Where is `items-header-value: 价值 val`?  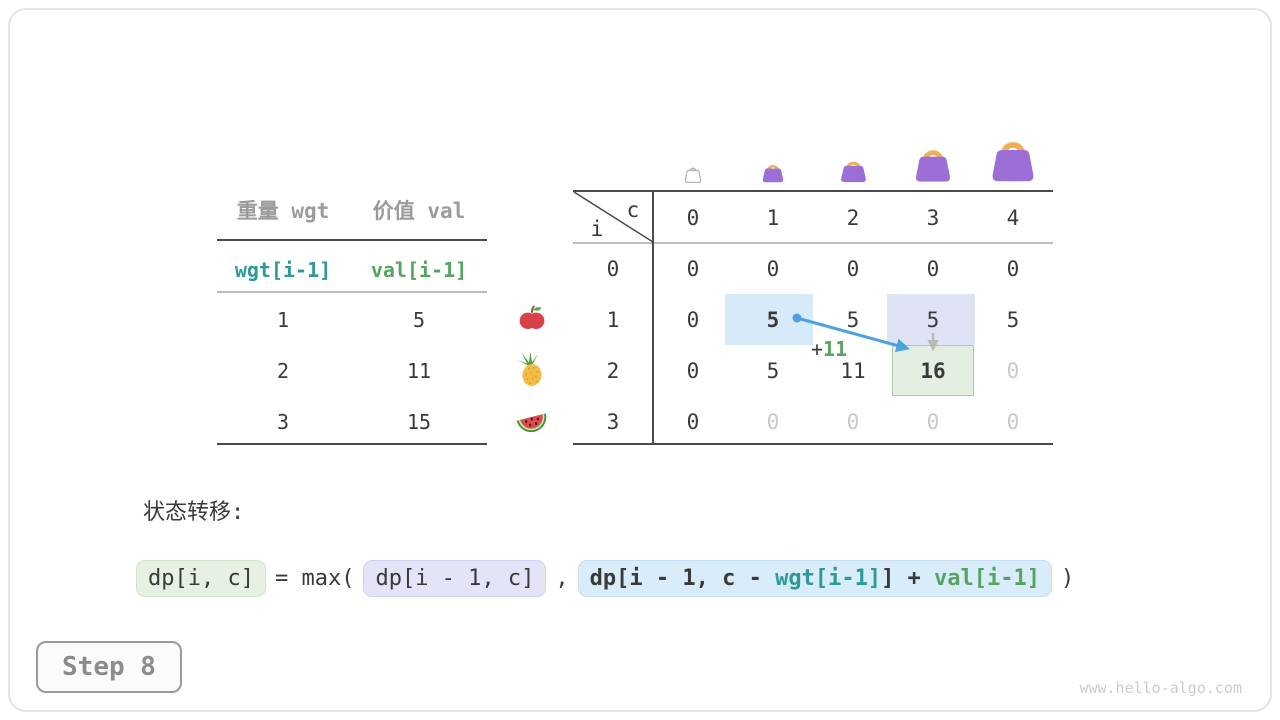 items-header-value: 价值 val is located at coordinates (419, 211).